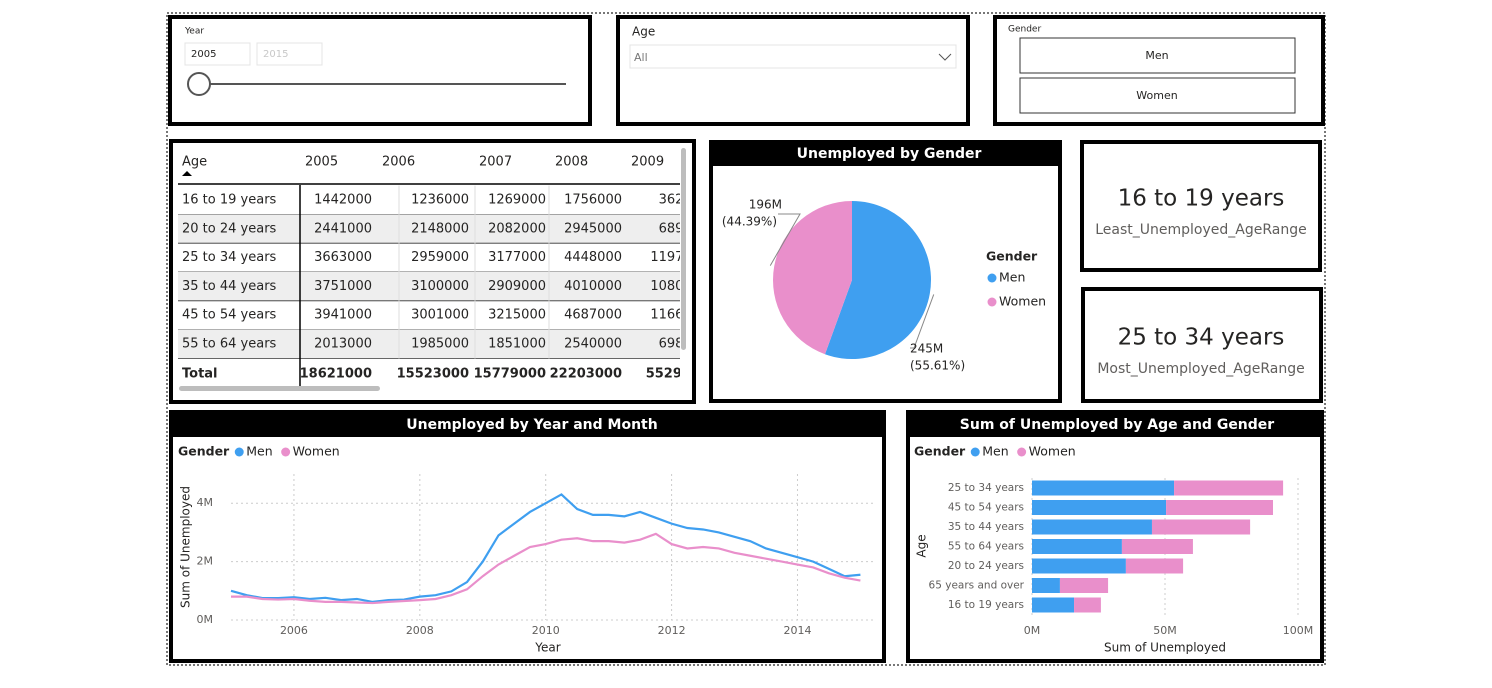  What do you see at coordinates (495, 162) in the screenshot?
I see `column-header: 2007` at bounding box center [495, 162].